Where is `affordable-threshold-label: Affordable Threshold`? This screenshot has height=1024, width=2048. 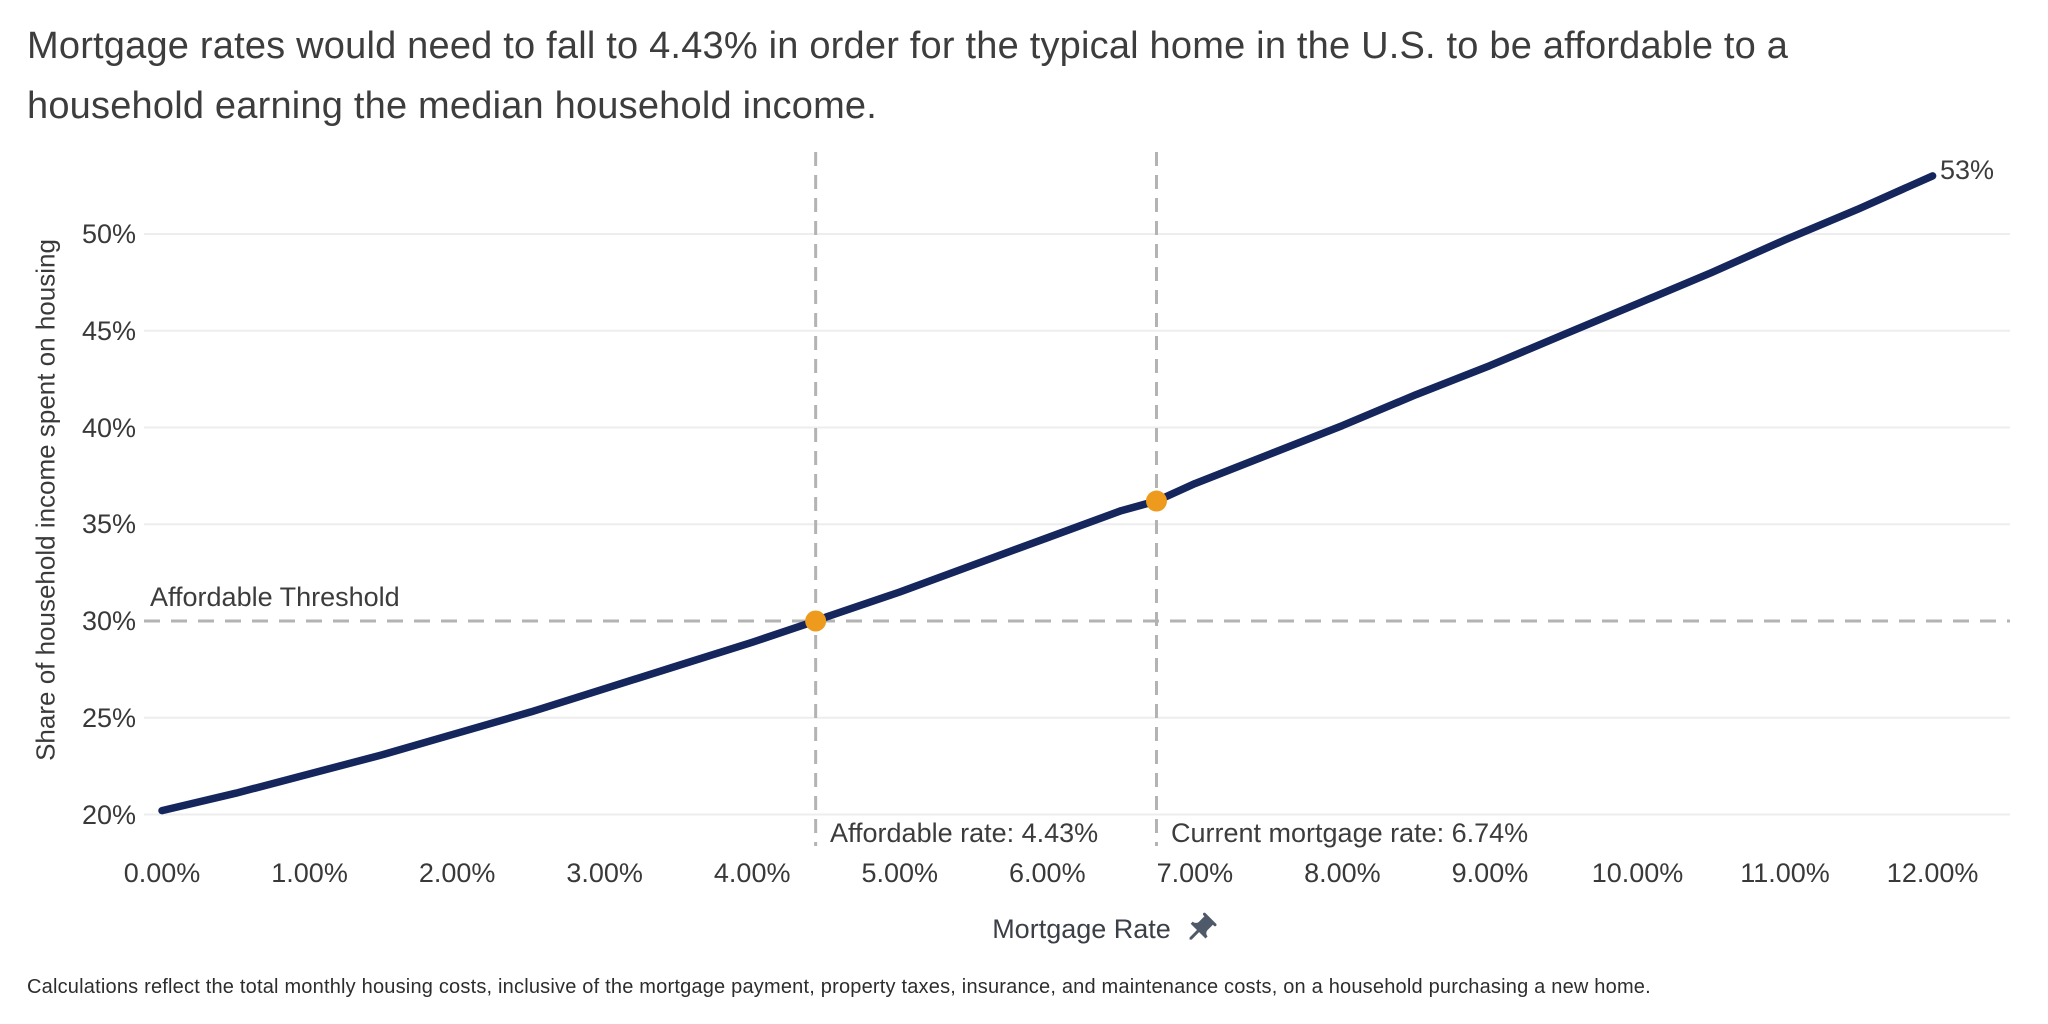
affordable-threshold-label: Affordable Threshold is located at coordinates (275, 597).